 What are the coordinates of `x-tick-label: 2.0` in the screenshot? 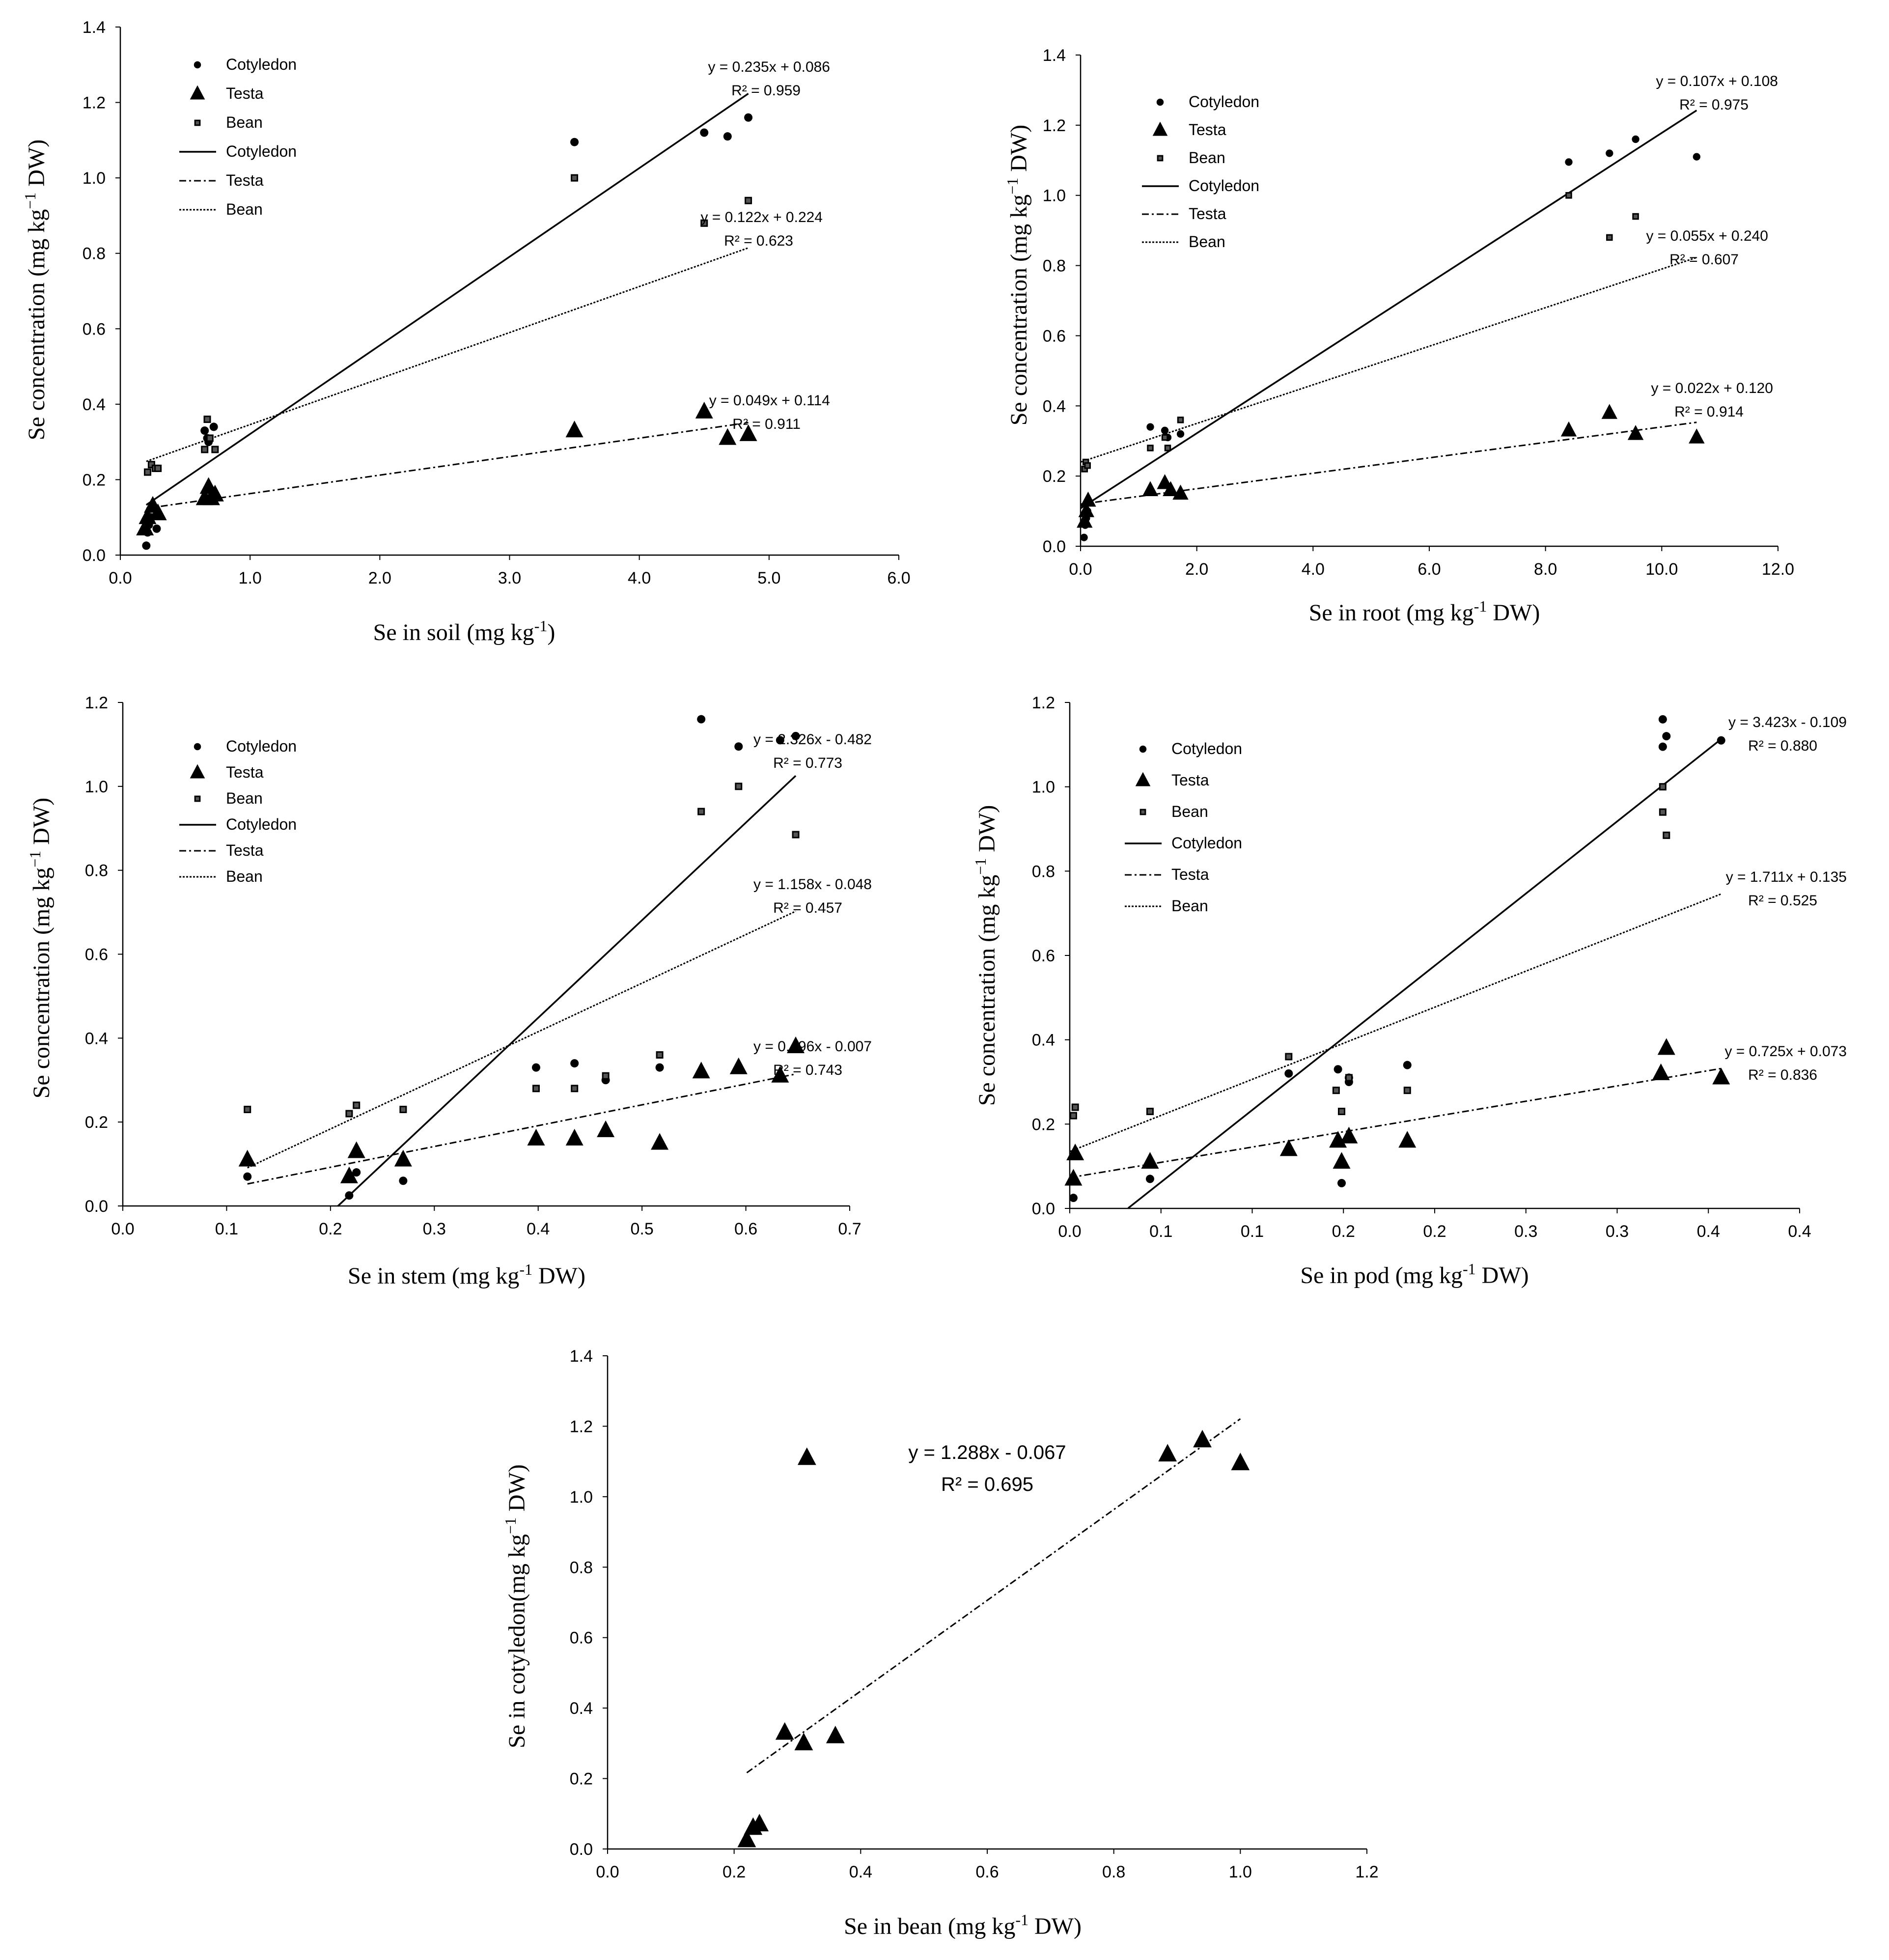 It's located at (379, 578).